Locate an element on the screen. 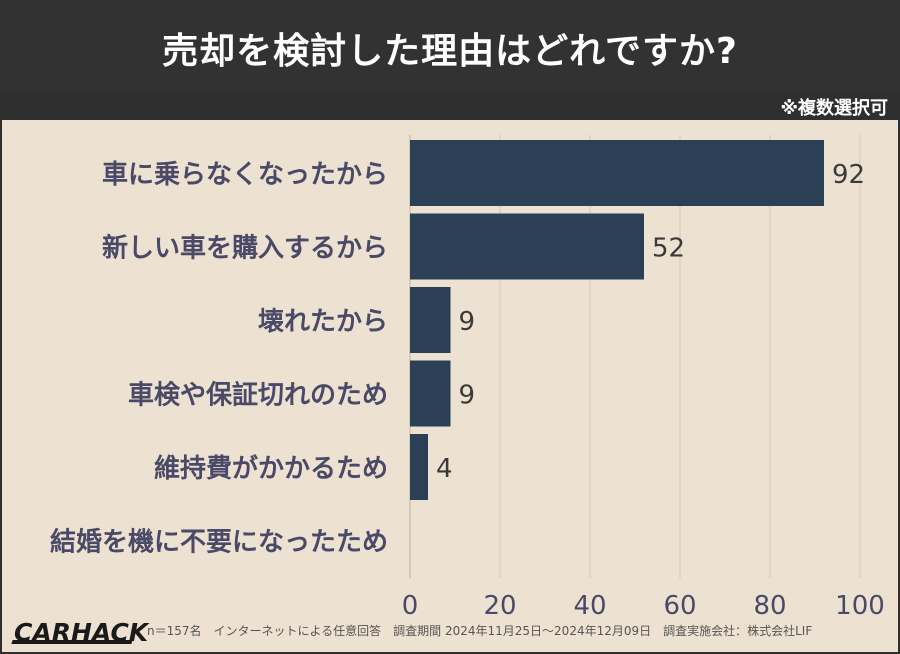 This screenshot has width=900, height=654. header: 売却を検討した理由はどれですか? is located at coordinates (450, 46).